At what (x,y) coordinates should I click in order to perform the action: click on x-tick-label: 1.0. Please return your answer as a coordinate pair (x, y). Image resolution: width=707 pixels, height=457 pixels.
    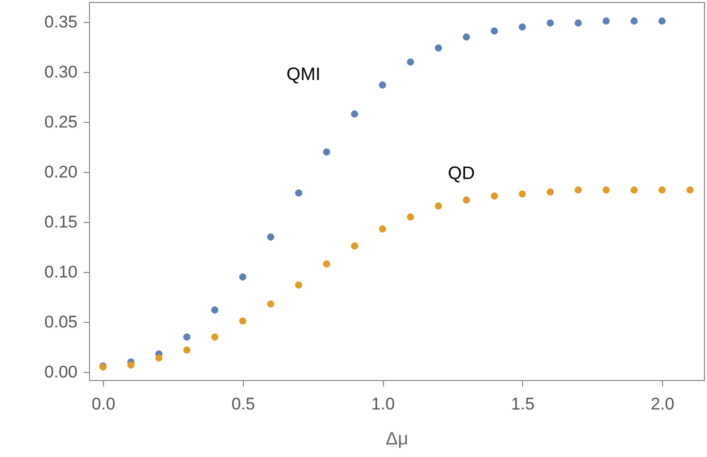
    Looking at the image, I should click on (383, 404).